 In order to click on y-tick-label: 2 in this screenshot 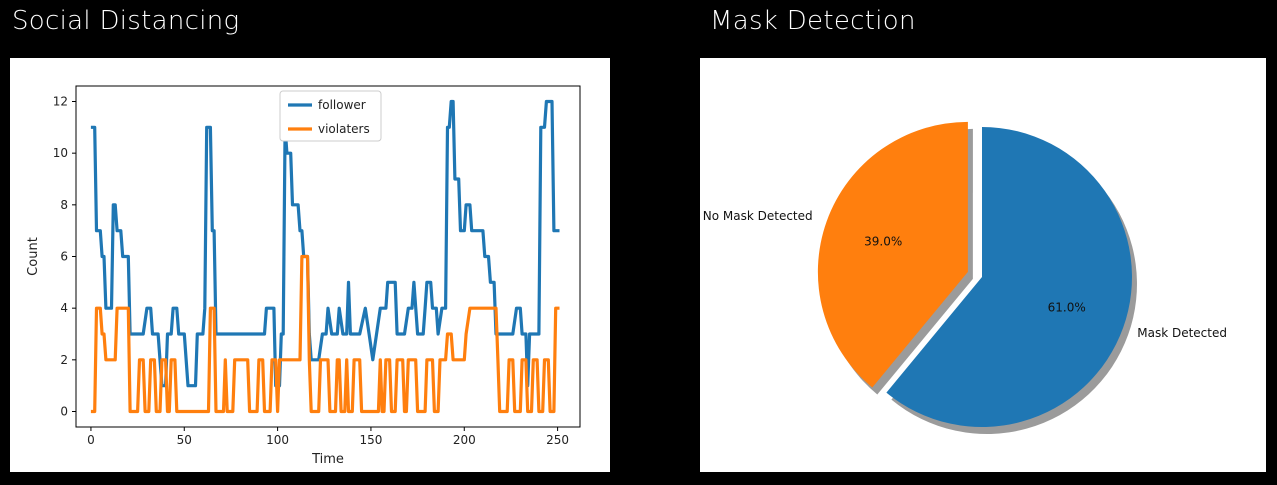, I will do `click(64, 360)`.